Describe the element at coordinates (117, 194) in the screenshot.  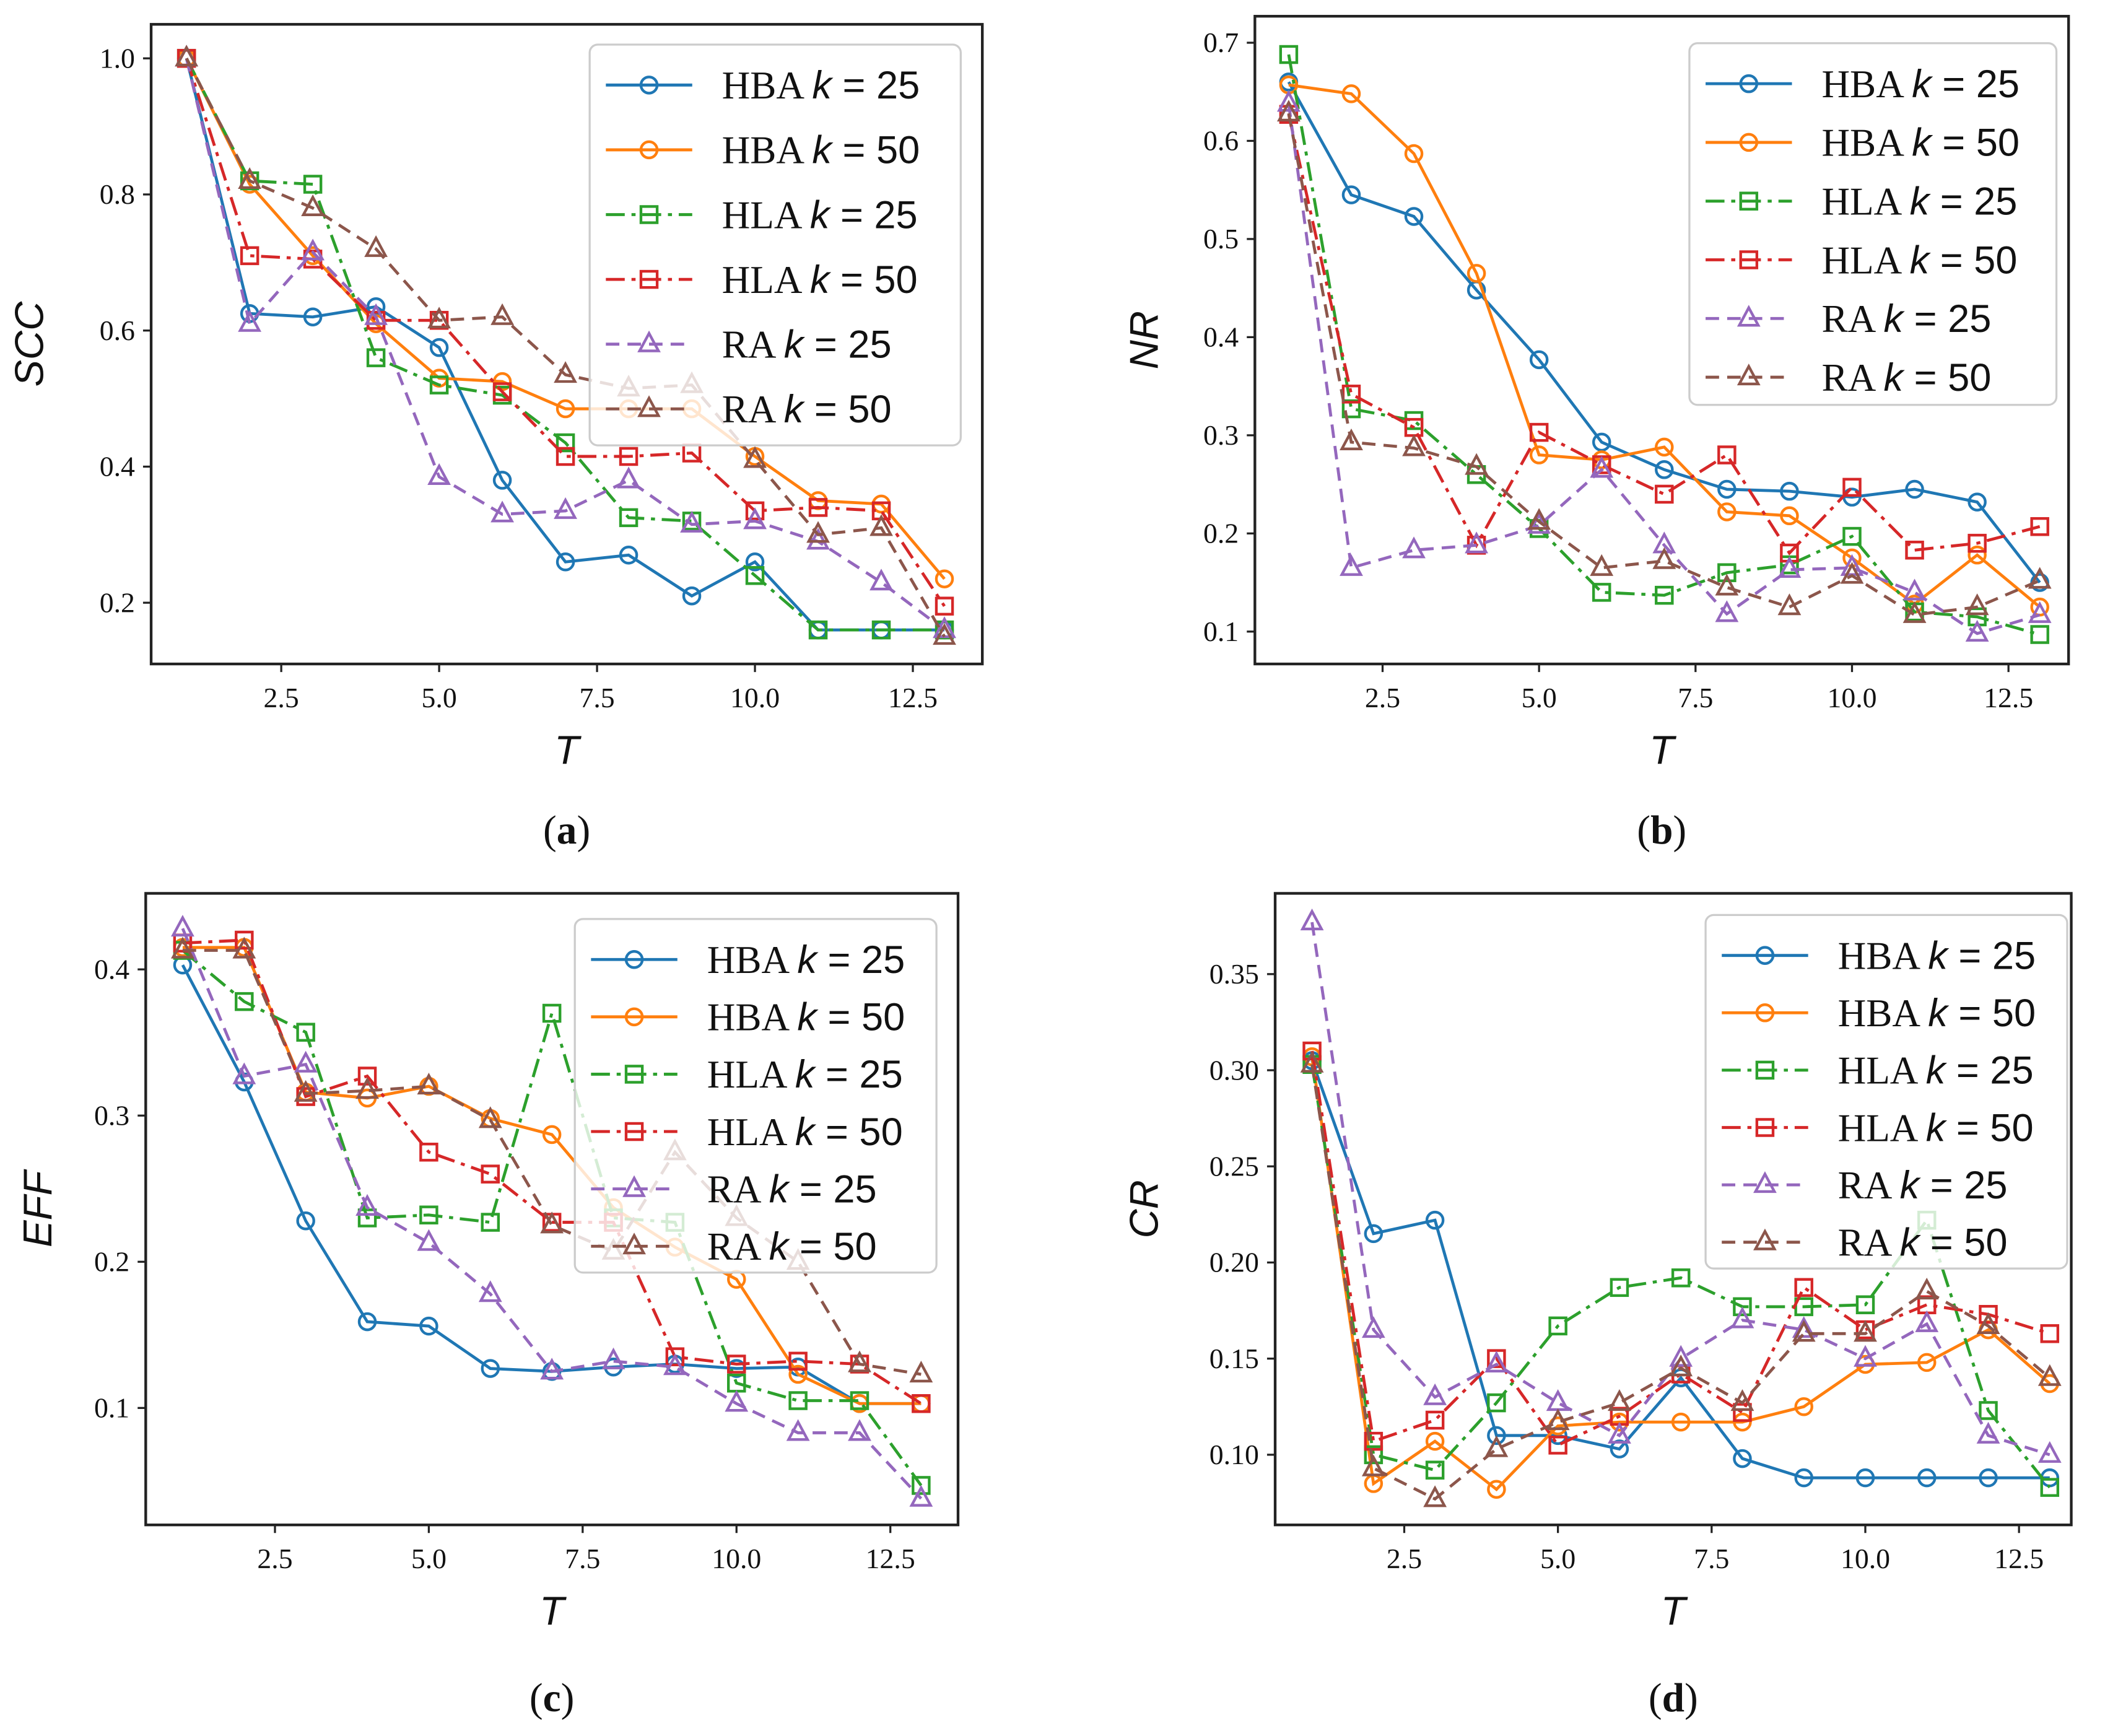
I see `y-tick-label: 0.8` at that location.